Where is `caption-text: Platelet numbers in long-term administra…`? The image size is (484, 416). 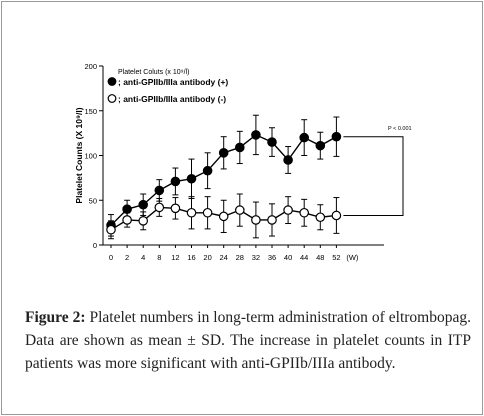 caption-text: Platelet numbers in long-term administra… is located at coordinates (248, 340).